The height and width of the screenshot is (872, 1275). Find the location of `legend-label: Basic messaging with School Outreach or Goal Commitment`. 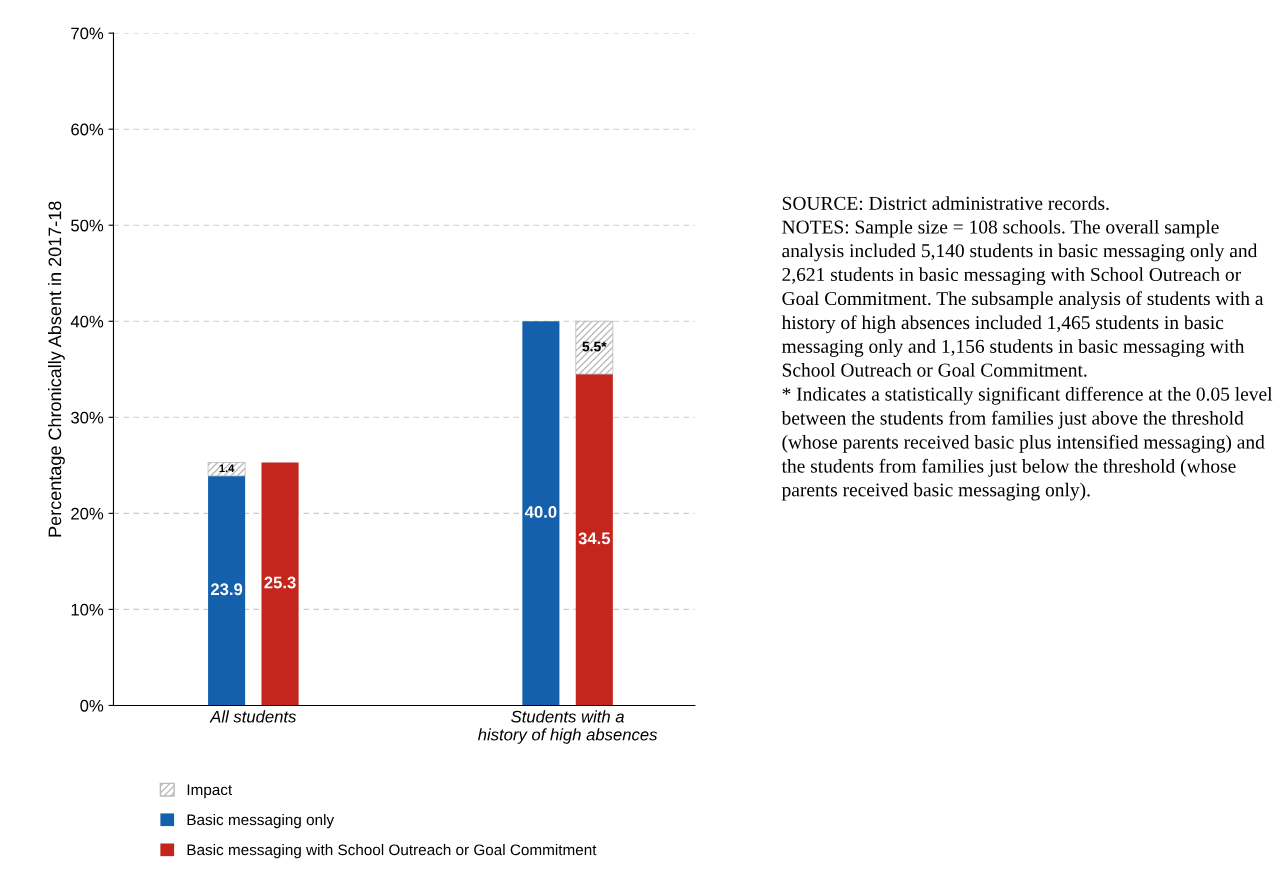

legend-label: Basic messaging with School Outreach or Goal Commitment is located at coordinates (392, 851).